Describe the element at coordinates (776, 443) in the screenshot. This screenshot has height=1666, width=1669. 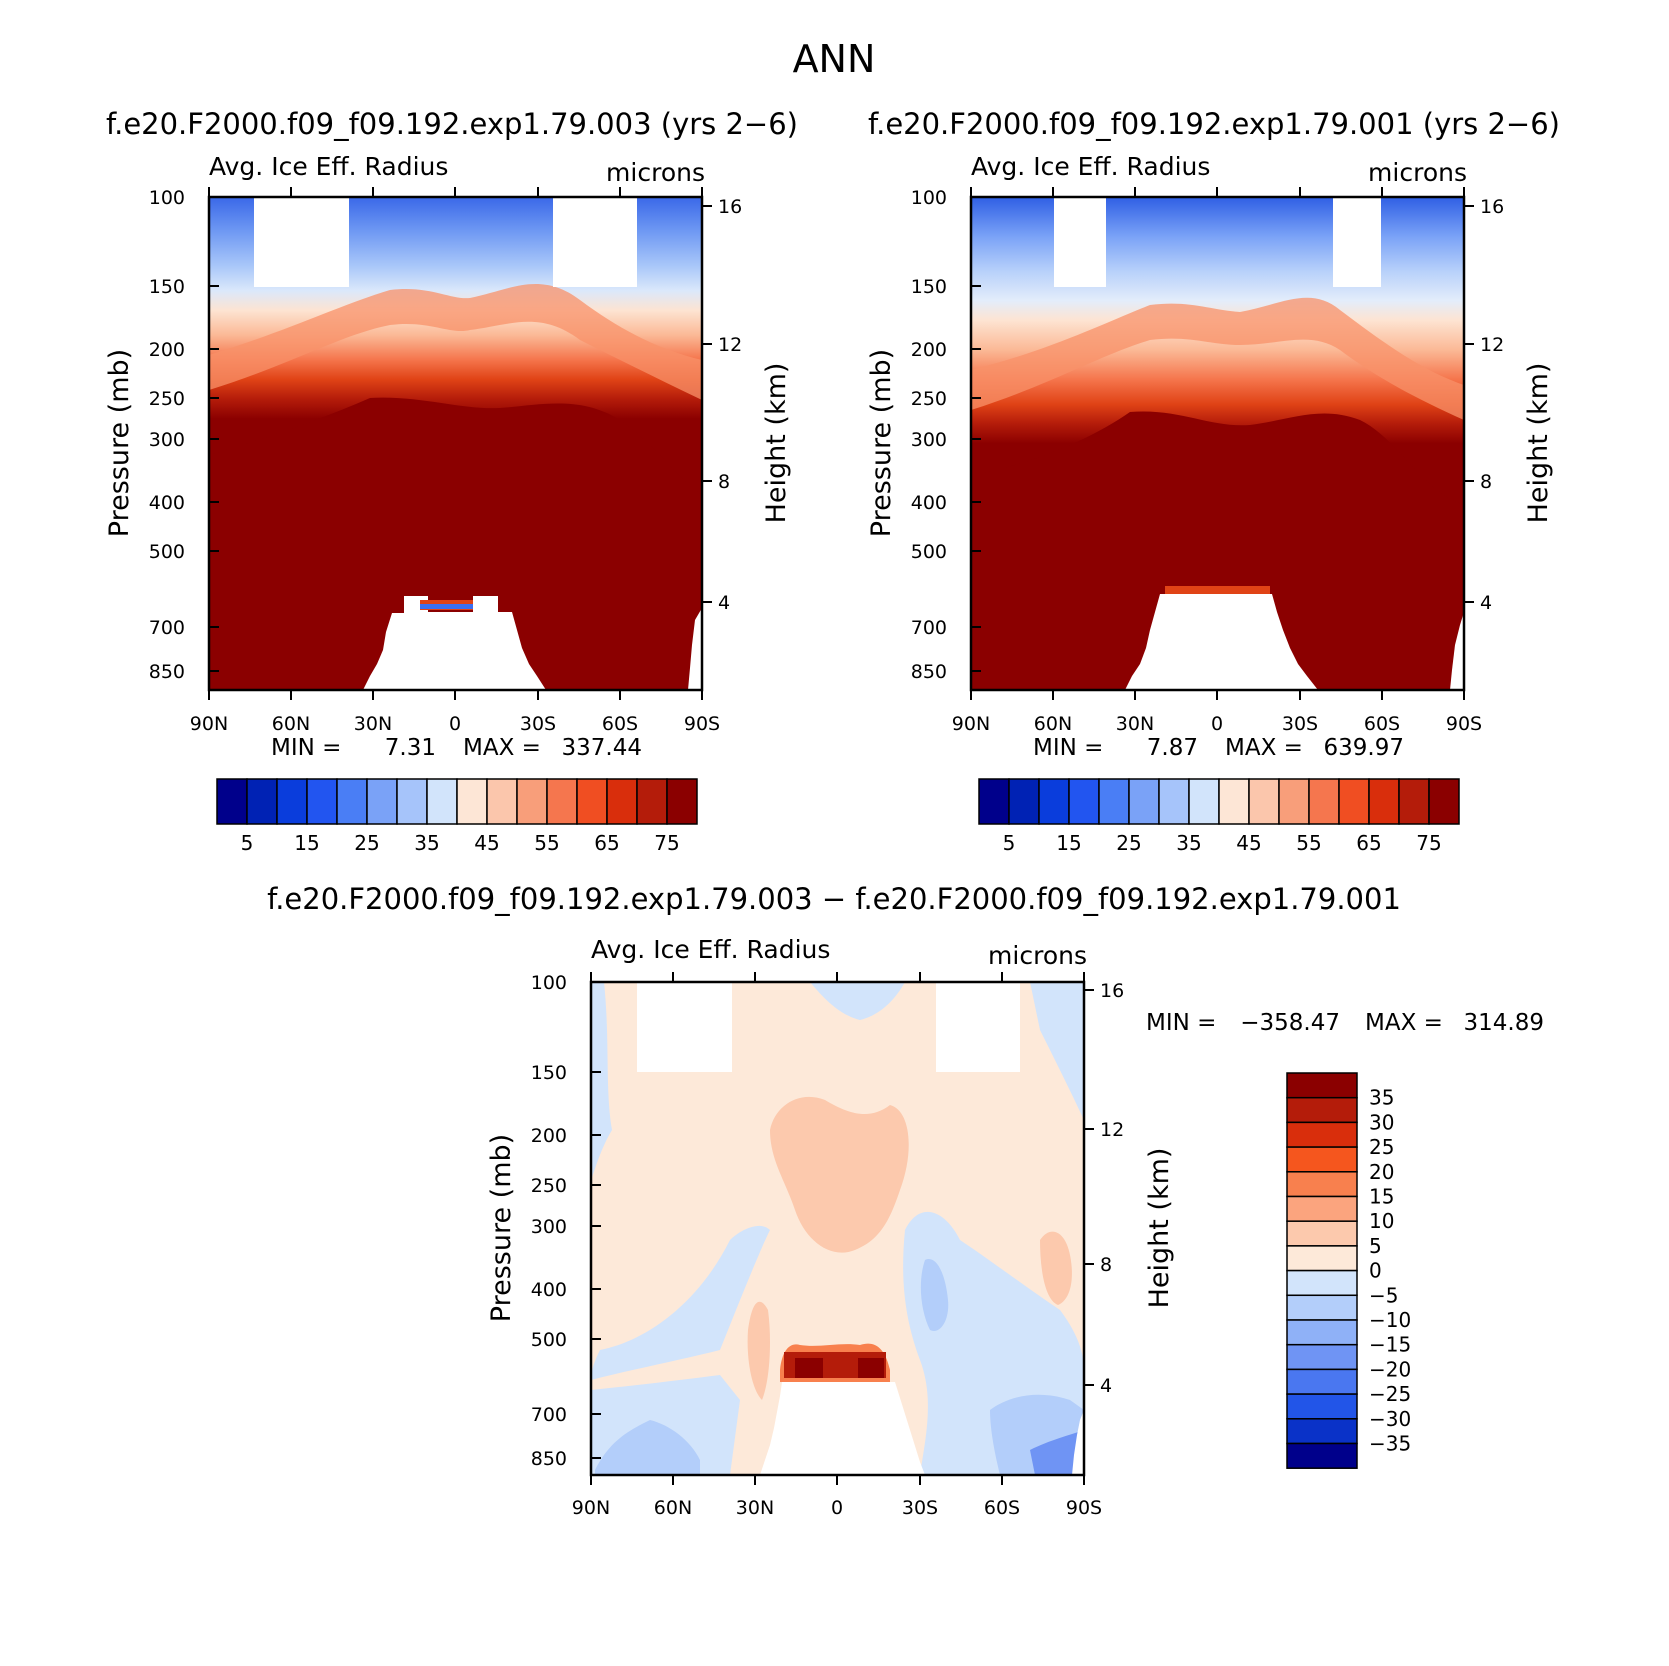
I see `panel-a-y2label: Height (km)` at that location.